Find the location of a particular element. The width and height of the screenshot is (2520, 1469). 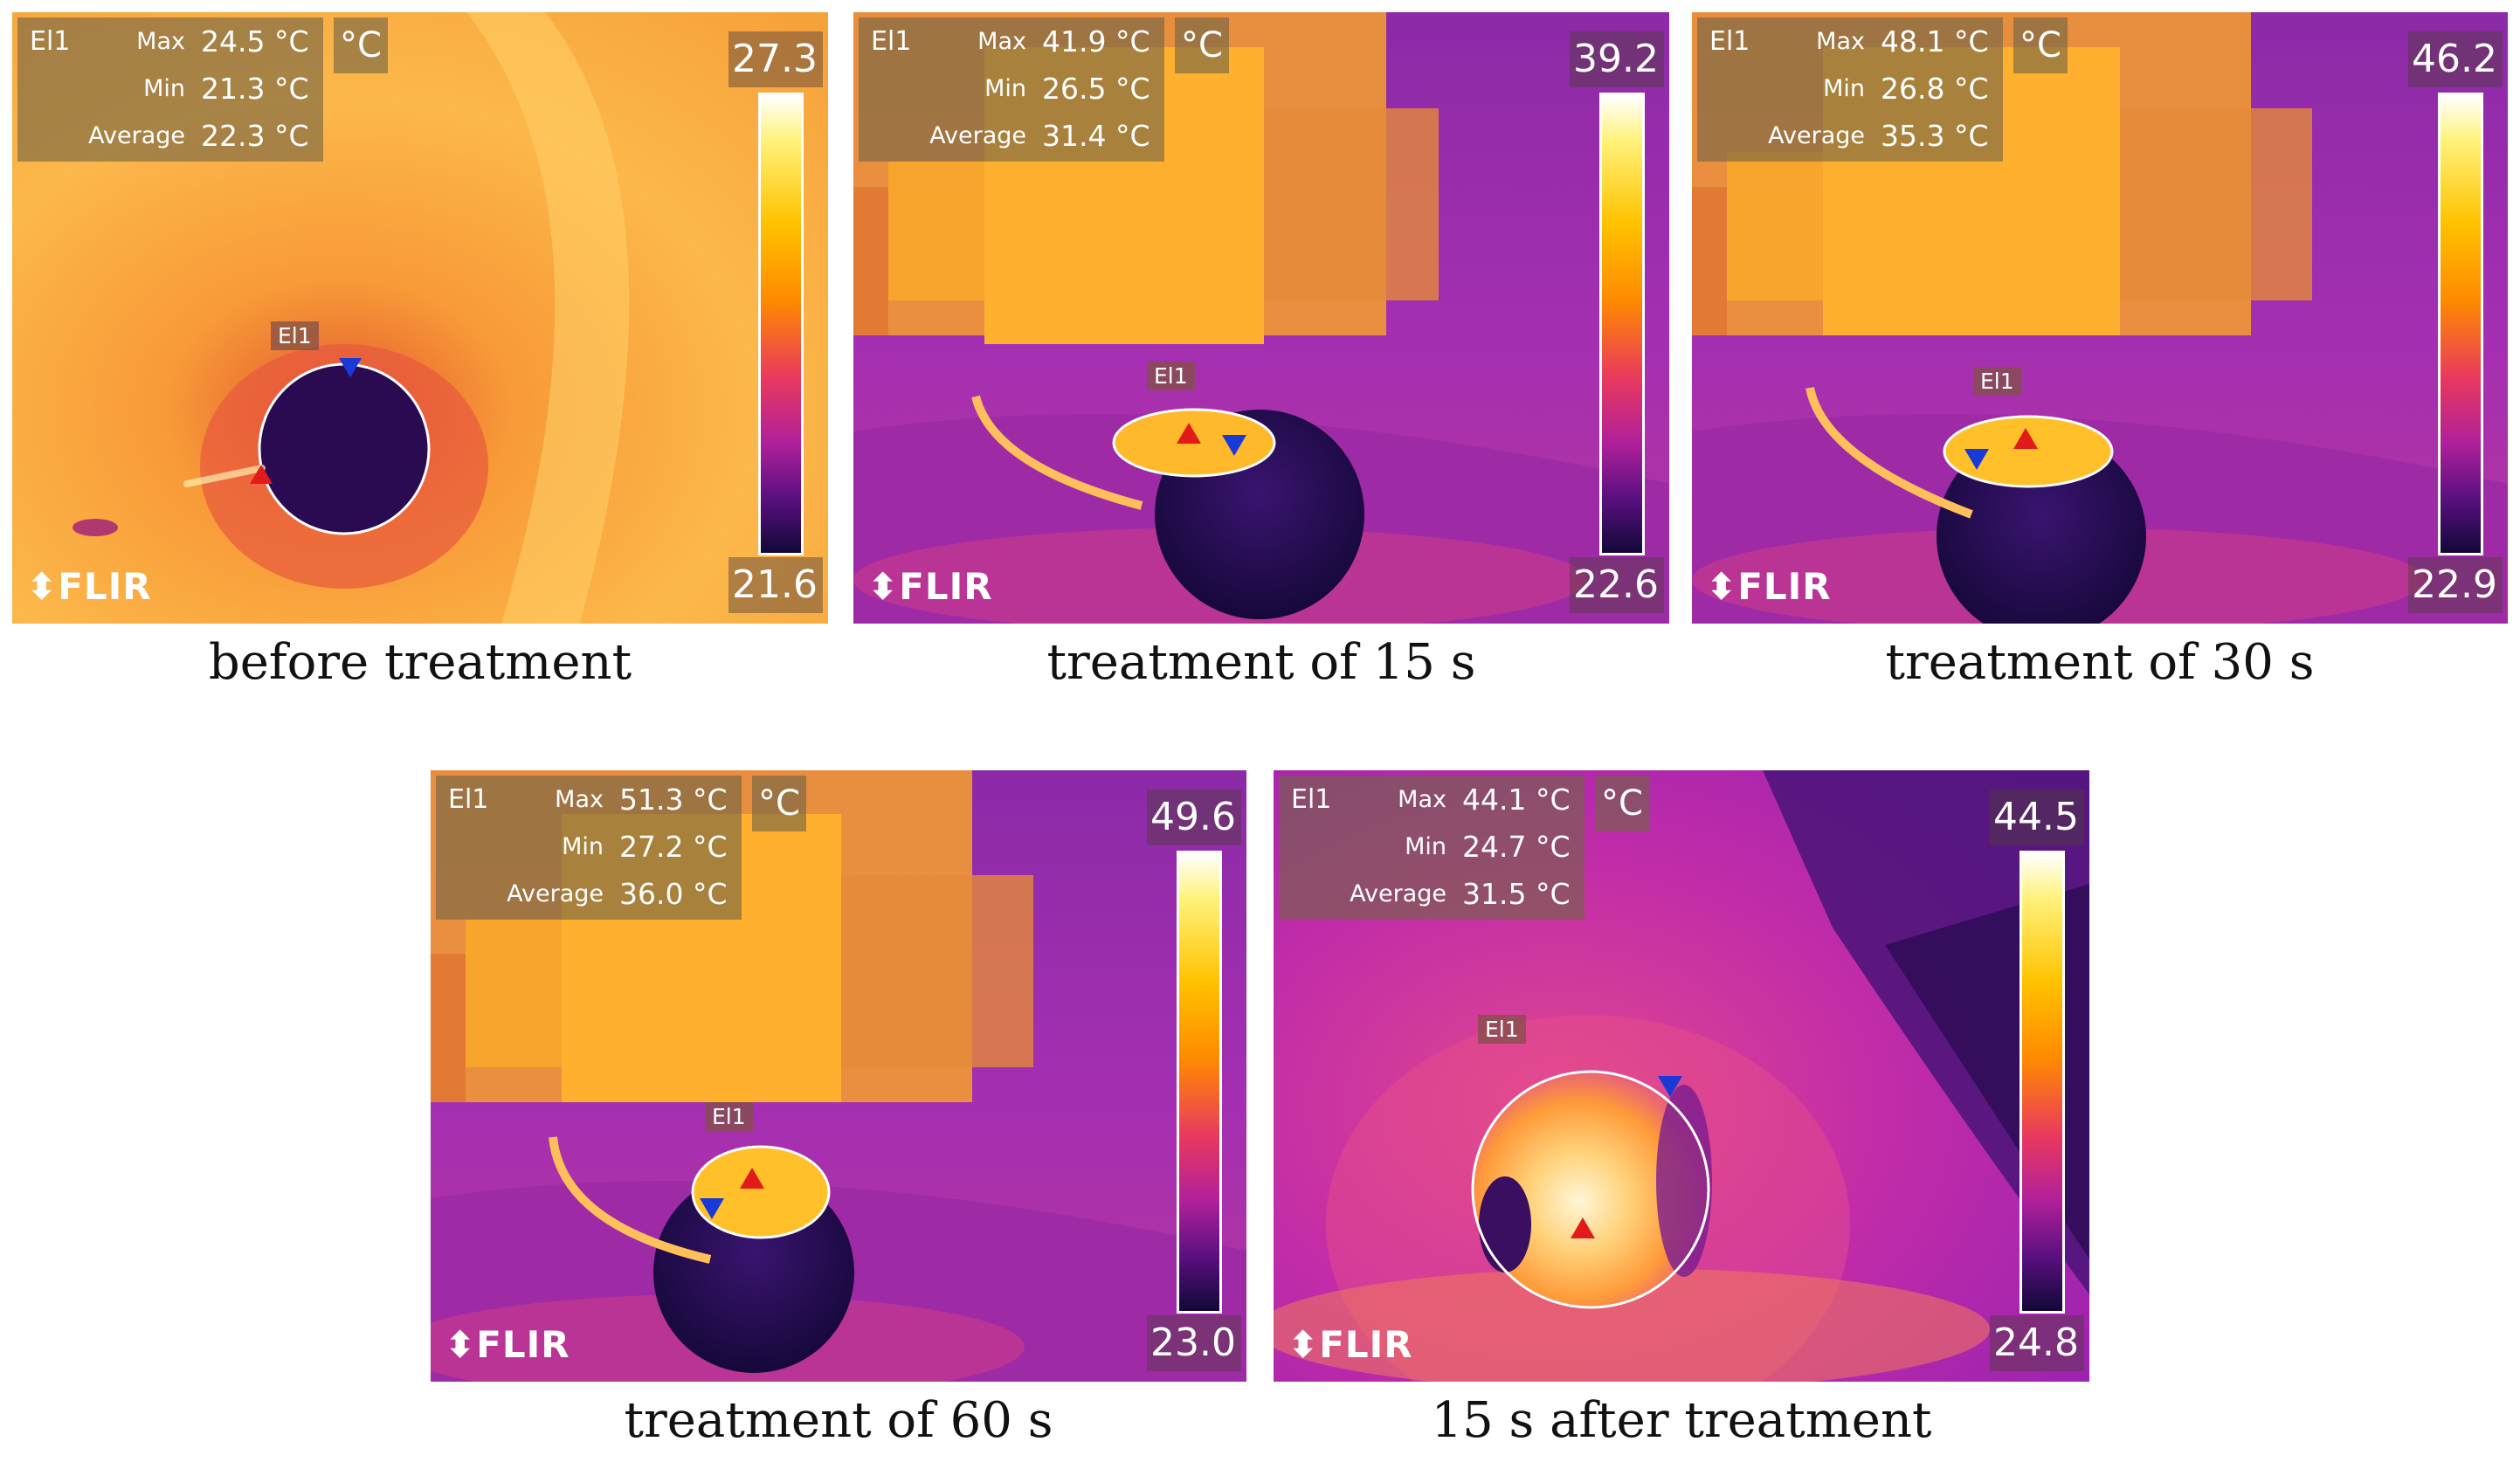

min-value: 26.5 °C is located at coordinates (1096, 89).